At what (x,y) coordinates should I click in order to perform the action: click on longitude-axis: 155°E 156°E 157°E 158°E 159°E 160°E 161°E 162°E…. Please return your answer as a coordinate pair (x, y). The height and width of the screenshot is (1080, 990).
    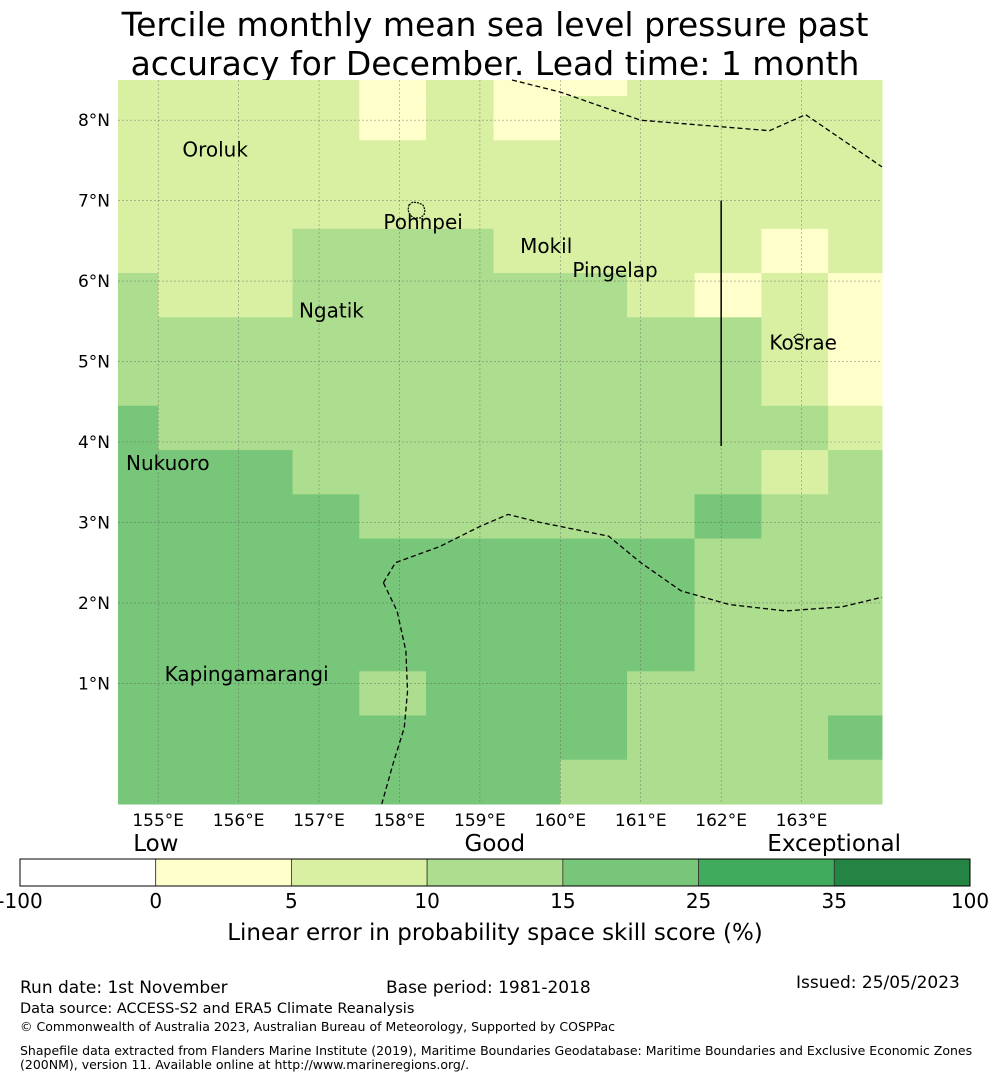
    Looking at the image, I should click on (479, 821).